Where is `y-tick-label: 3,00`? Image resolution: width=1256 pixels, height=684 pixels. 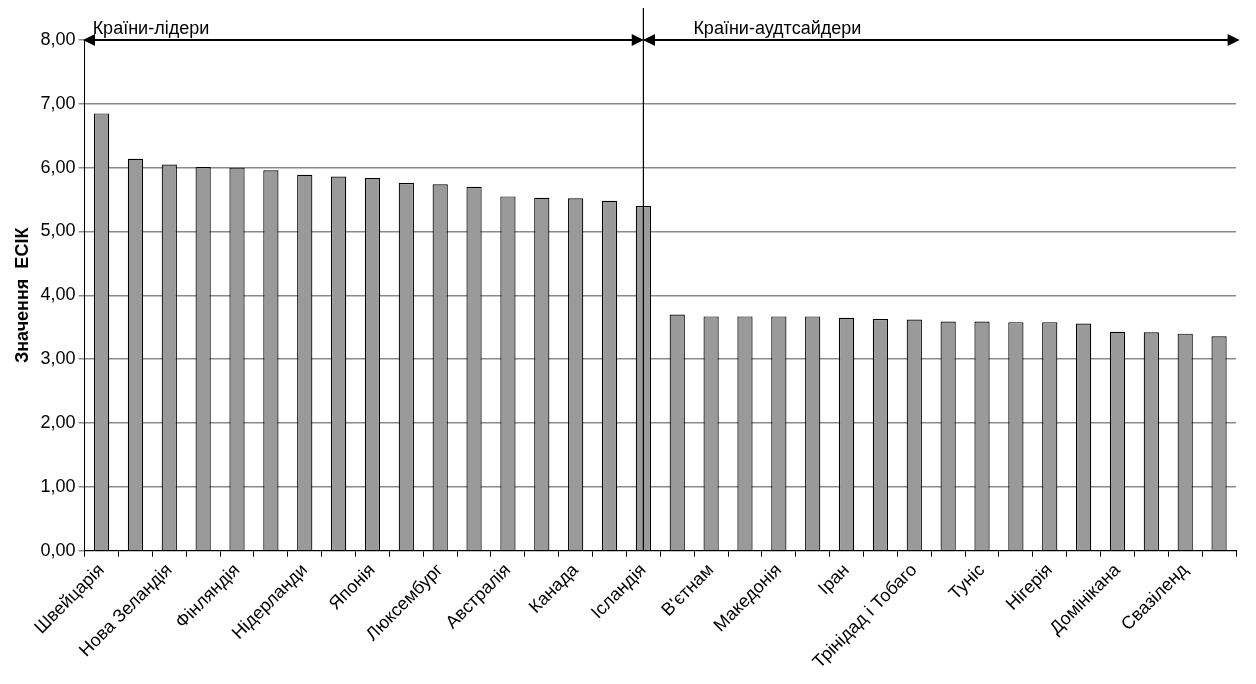 y-tick-label: 3,00 is located at coordinates (58, 358).